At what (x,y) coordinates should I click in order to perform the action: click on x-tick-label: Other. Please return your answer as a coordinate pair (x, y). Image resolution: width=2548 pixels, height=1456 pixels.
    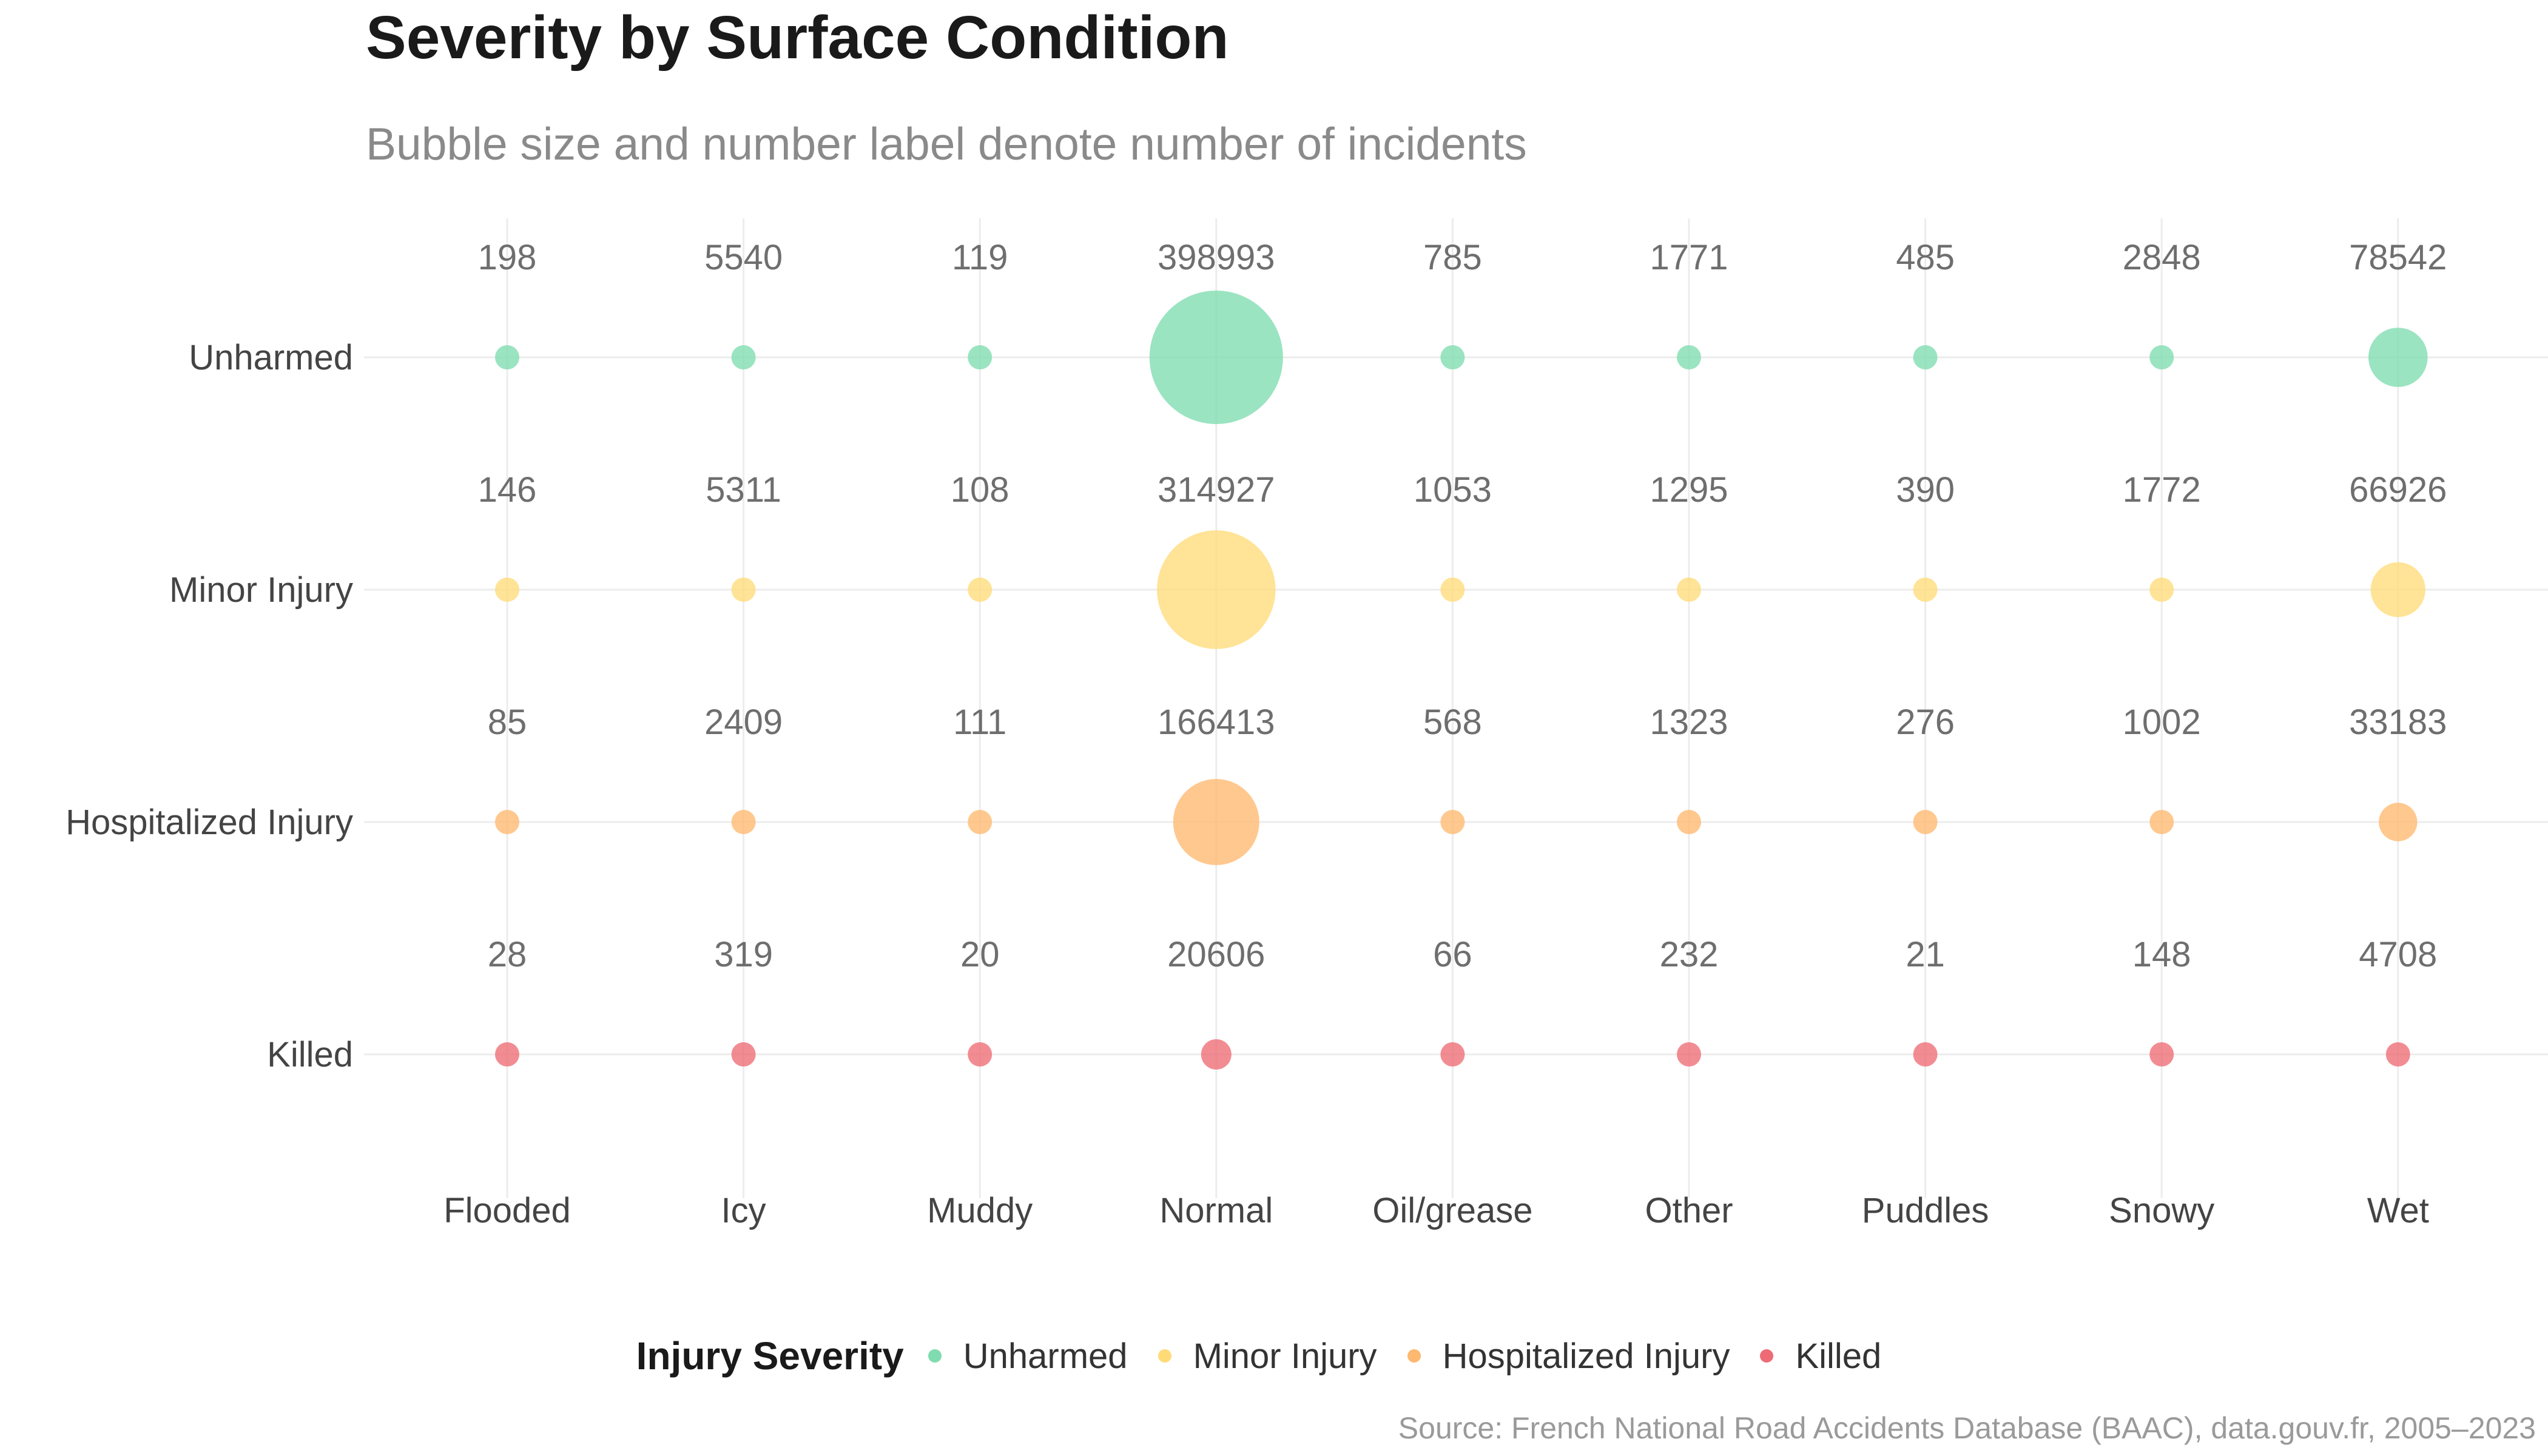
    Looking at the image, I should click on (1689, 1210).